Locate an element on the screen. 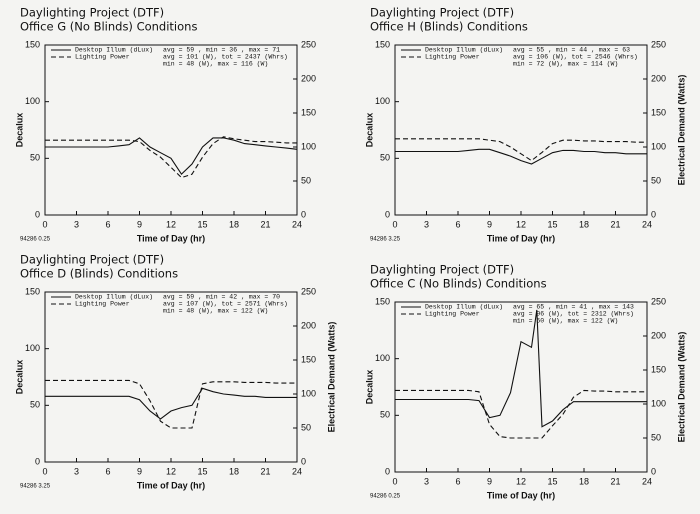 This screenshot has height=514, width=700. legend-stats: min = 72 (W), max = 114 (W) is located at coordinates (565, 64).